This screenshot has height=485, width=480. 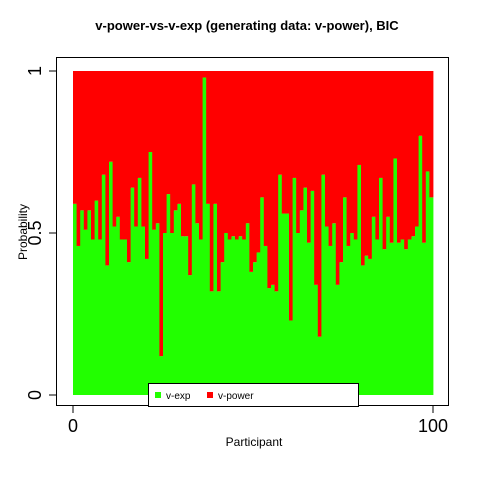 What do you see at coordinates (73, 426) in the screenshot?
I see `x-tick-label-0: 0` at bounding box center [73, 426].